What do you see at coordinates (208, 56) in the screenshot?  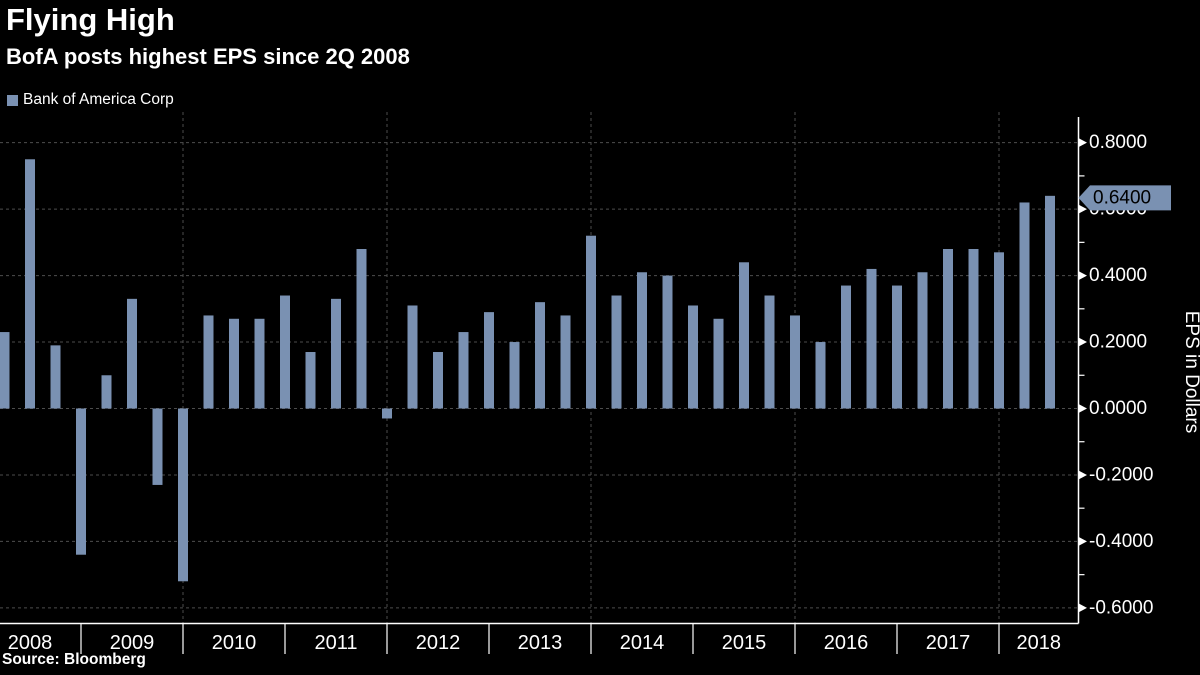 I see `chart-subtitle: BofA posts highest EPS since 2Q 2008` at bounding box center [208, 56].